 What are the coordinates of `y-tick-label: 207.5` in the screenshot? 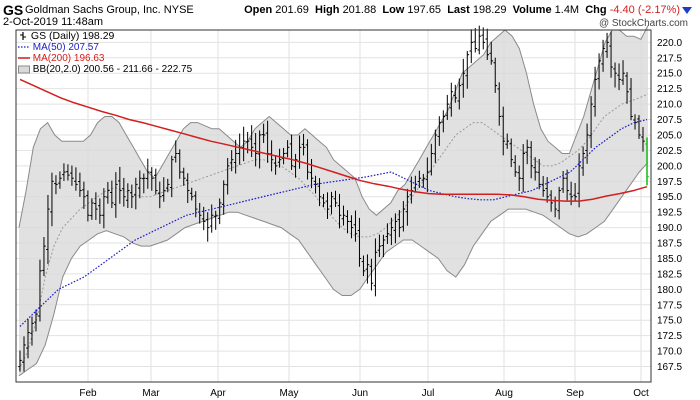 It's located at (669, 120).